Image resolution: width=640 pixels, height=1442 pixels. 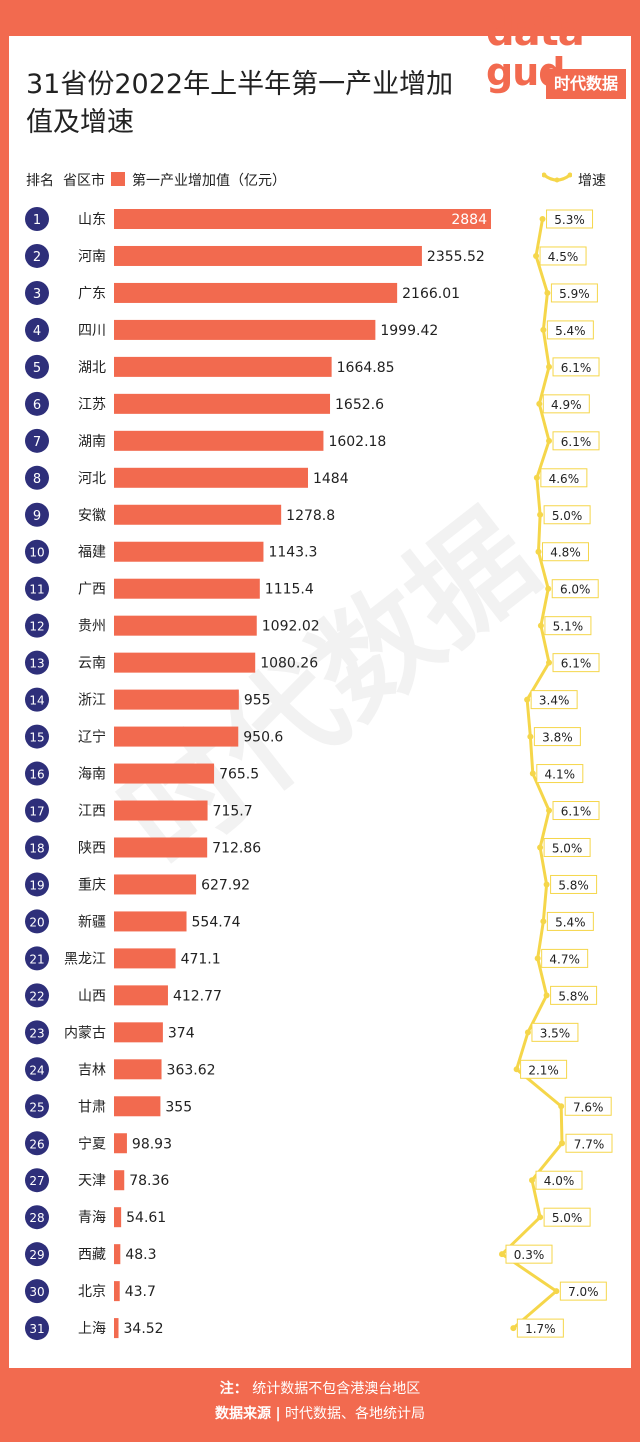 I want to click on logo-word: data, so click(x=535, y=32).